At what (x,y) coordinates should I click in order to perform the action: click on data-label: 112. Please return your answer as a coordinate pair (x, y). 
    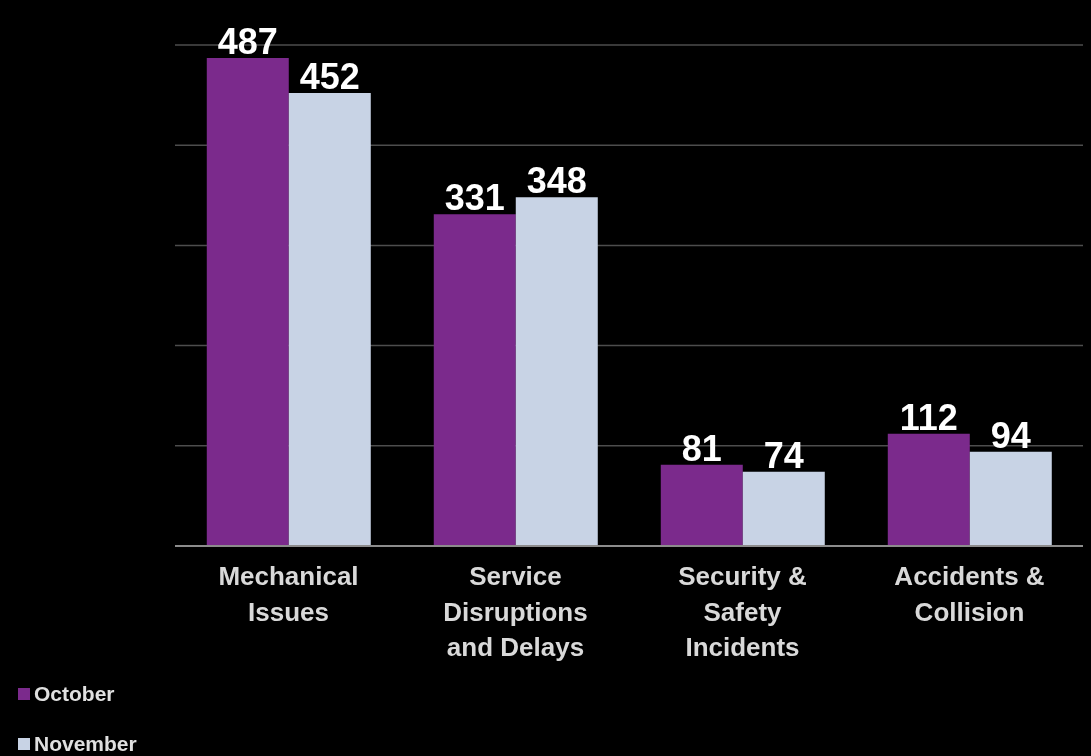
    Looking at the image, I should click on (928, 417).